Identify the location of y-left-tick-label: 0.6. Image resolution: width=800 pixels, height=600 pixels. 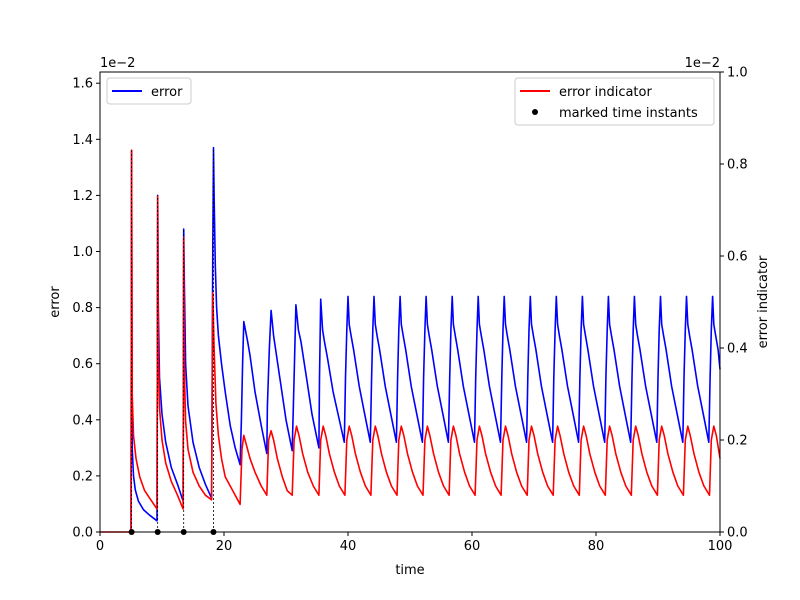
(82, 364).